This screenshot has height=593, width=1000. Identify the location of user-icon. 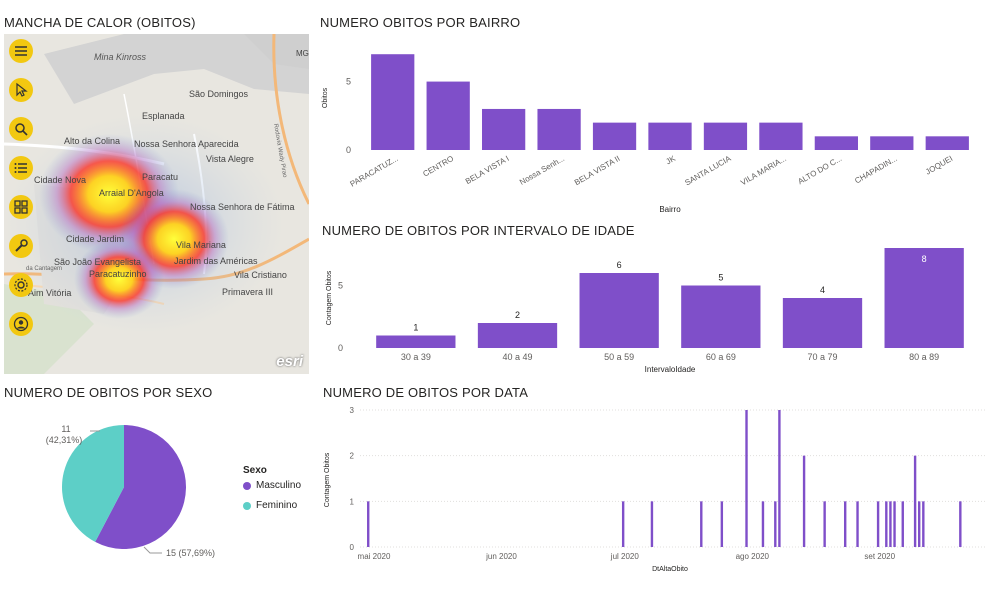
(21, 324).